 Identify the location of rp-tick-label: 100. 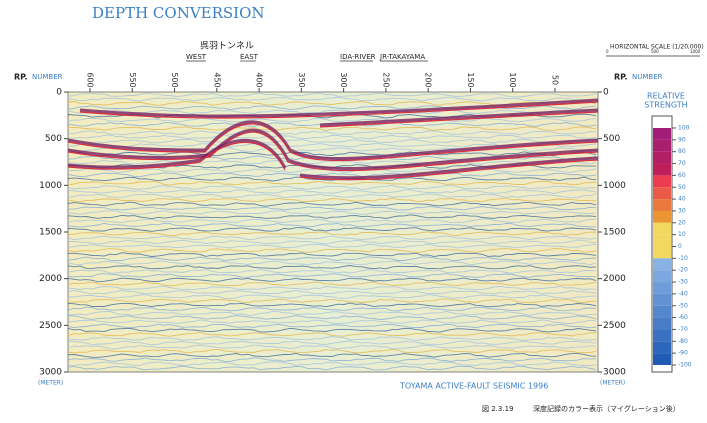
(512, 79).